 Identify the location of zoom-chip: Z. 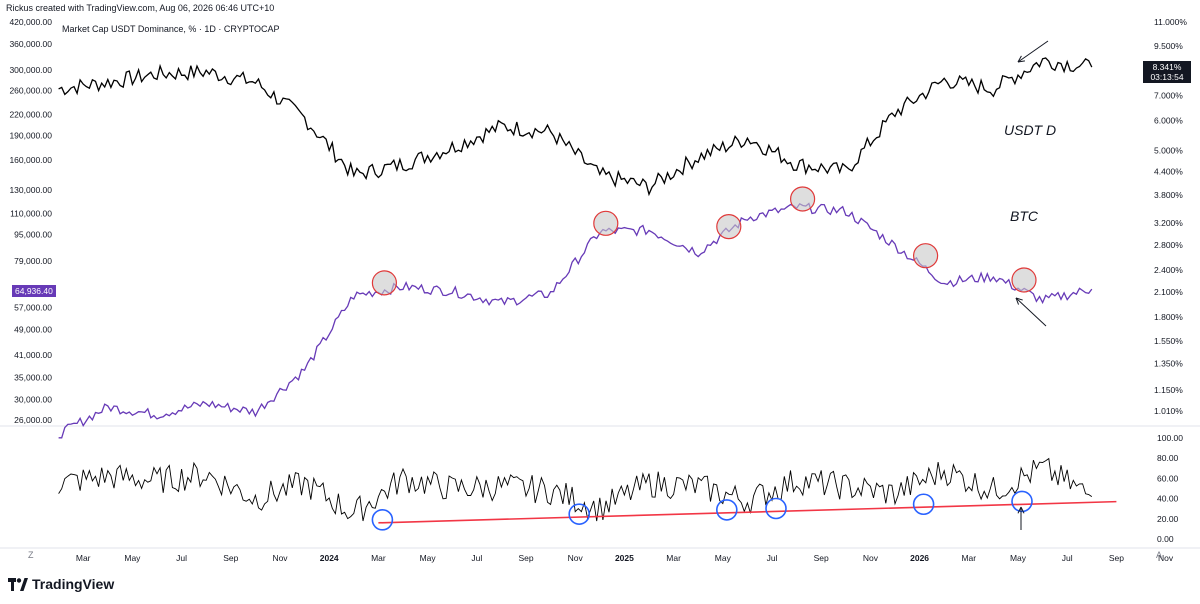
(31, 555).